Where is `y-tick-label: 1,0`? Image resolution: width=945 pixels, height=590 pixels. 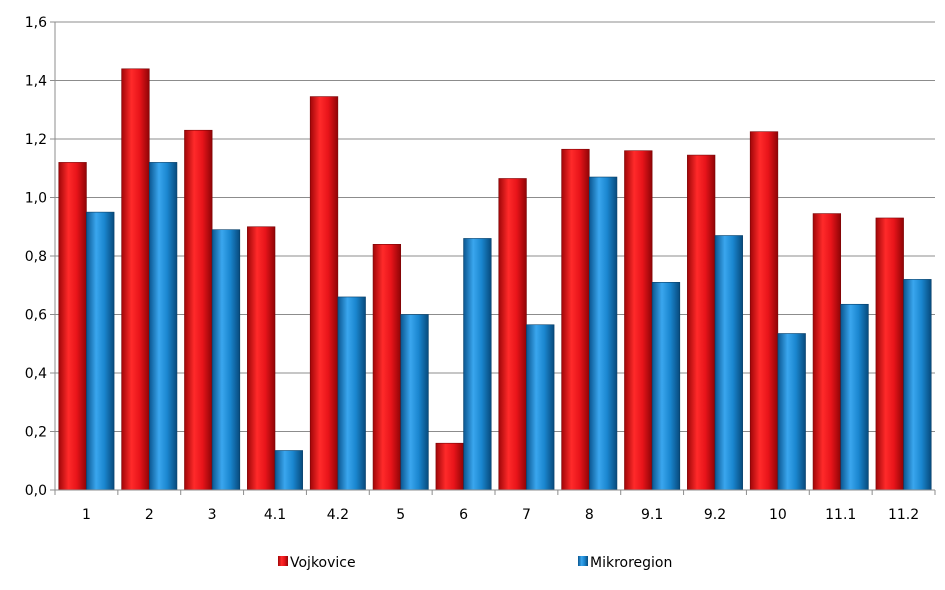 y-tick-label: 1,0 is located at coordinates (36, 199).